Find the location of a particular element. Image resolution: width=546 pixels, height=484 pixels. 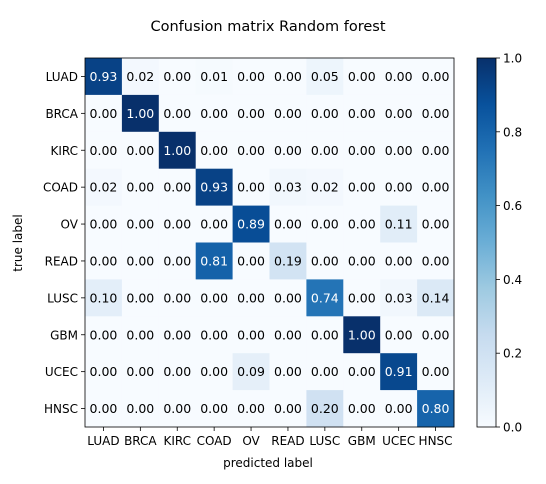

cell-value-label: 0.05 is located at coordinates (325, 76).